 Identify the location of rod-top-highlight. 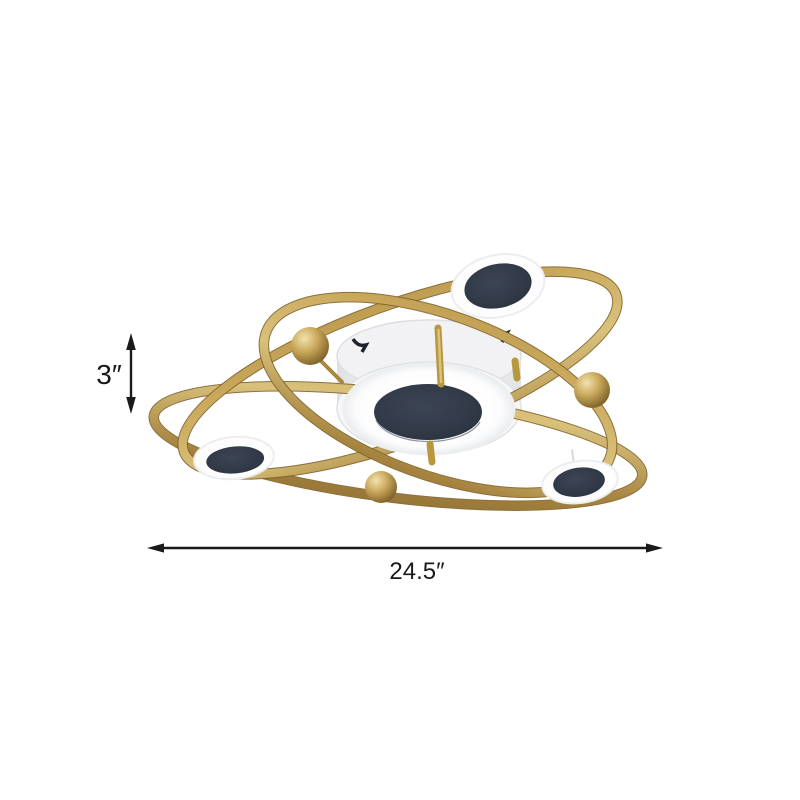
(440, 356).